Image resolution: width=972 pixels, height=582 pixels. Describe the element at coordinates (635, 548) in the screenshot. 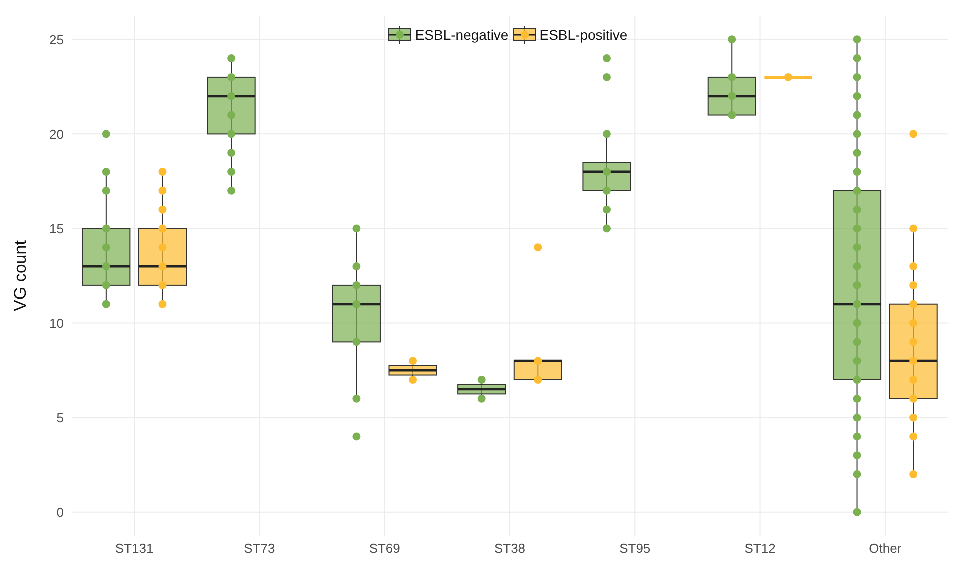

I see `x-tick-label: ST95` at that location.